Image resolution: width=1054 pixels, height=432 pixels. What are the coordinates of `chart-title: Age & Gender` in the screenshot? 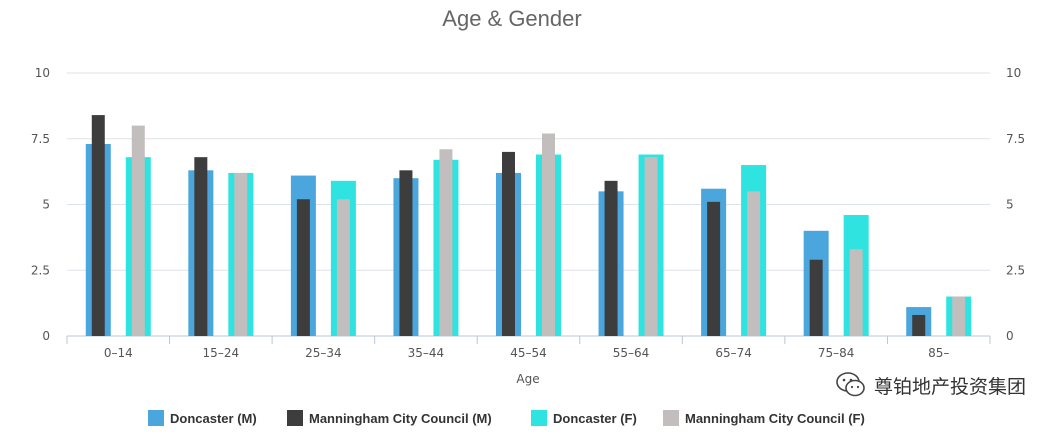 It's located at (511, 18).